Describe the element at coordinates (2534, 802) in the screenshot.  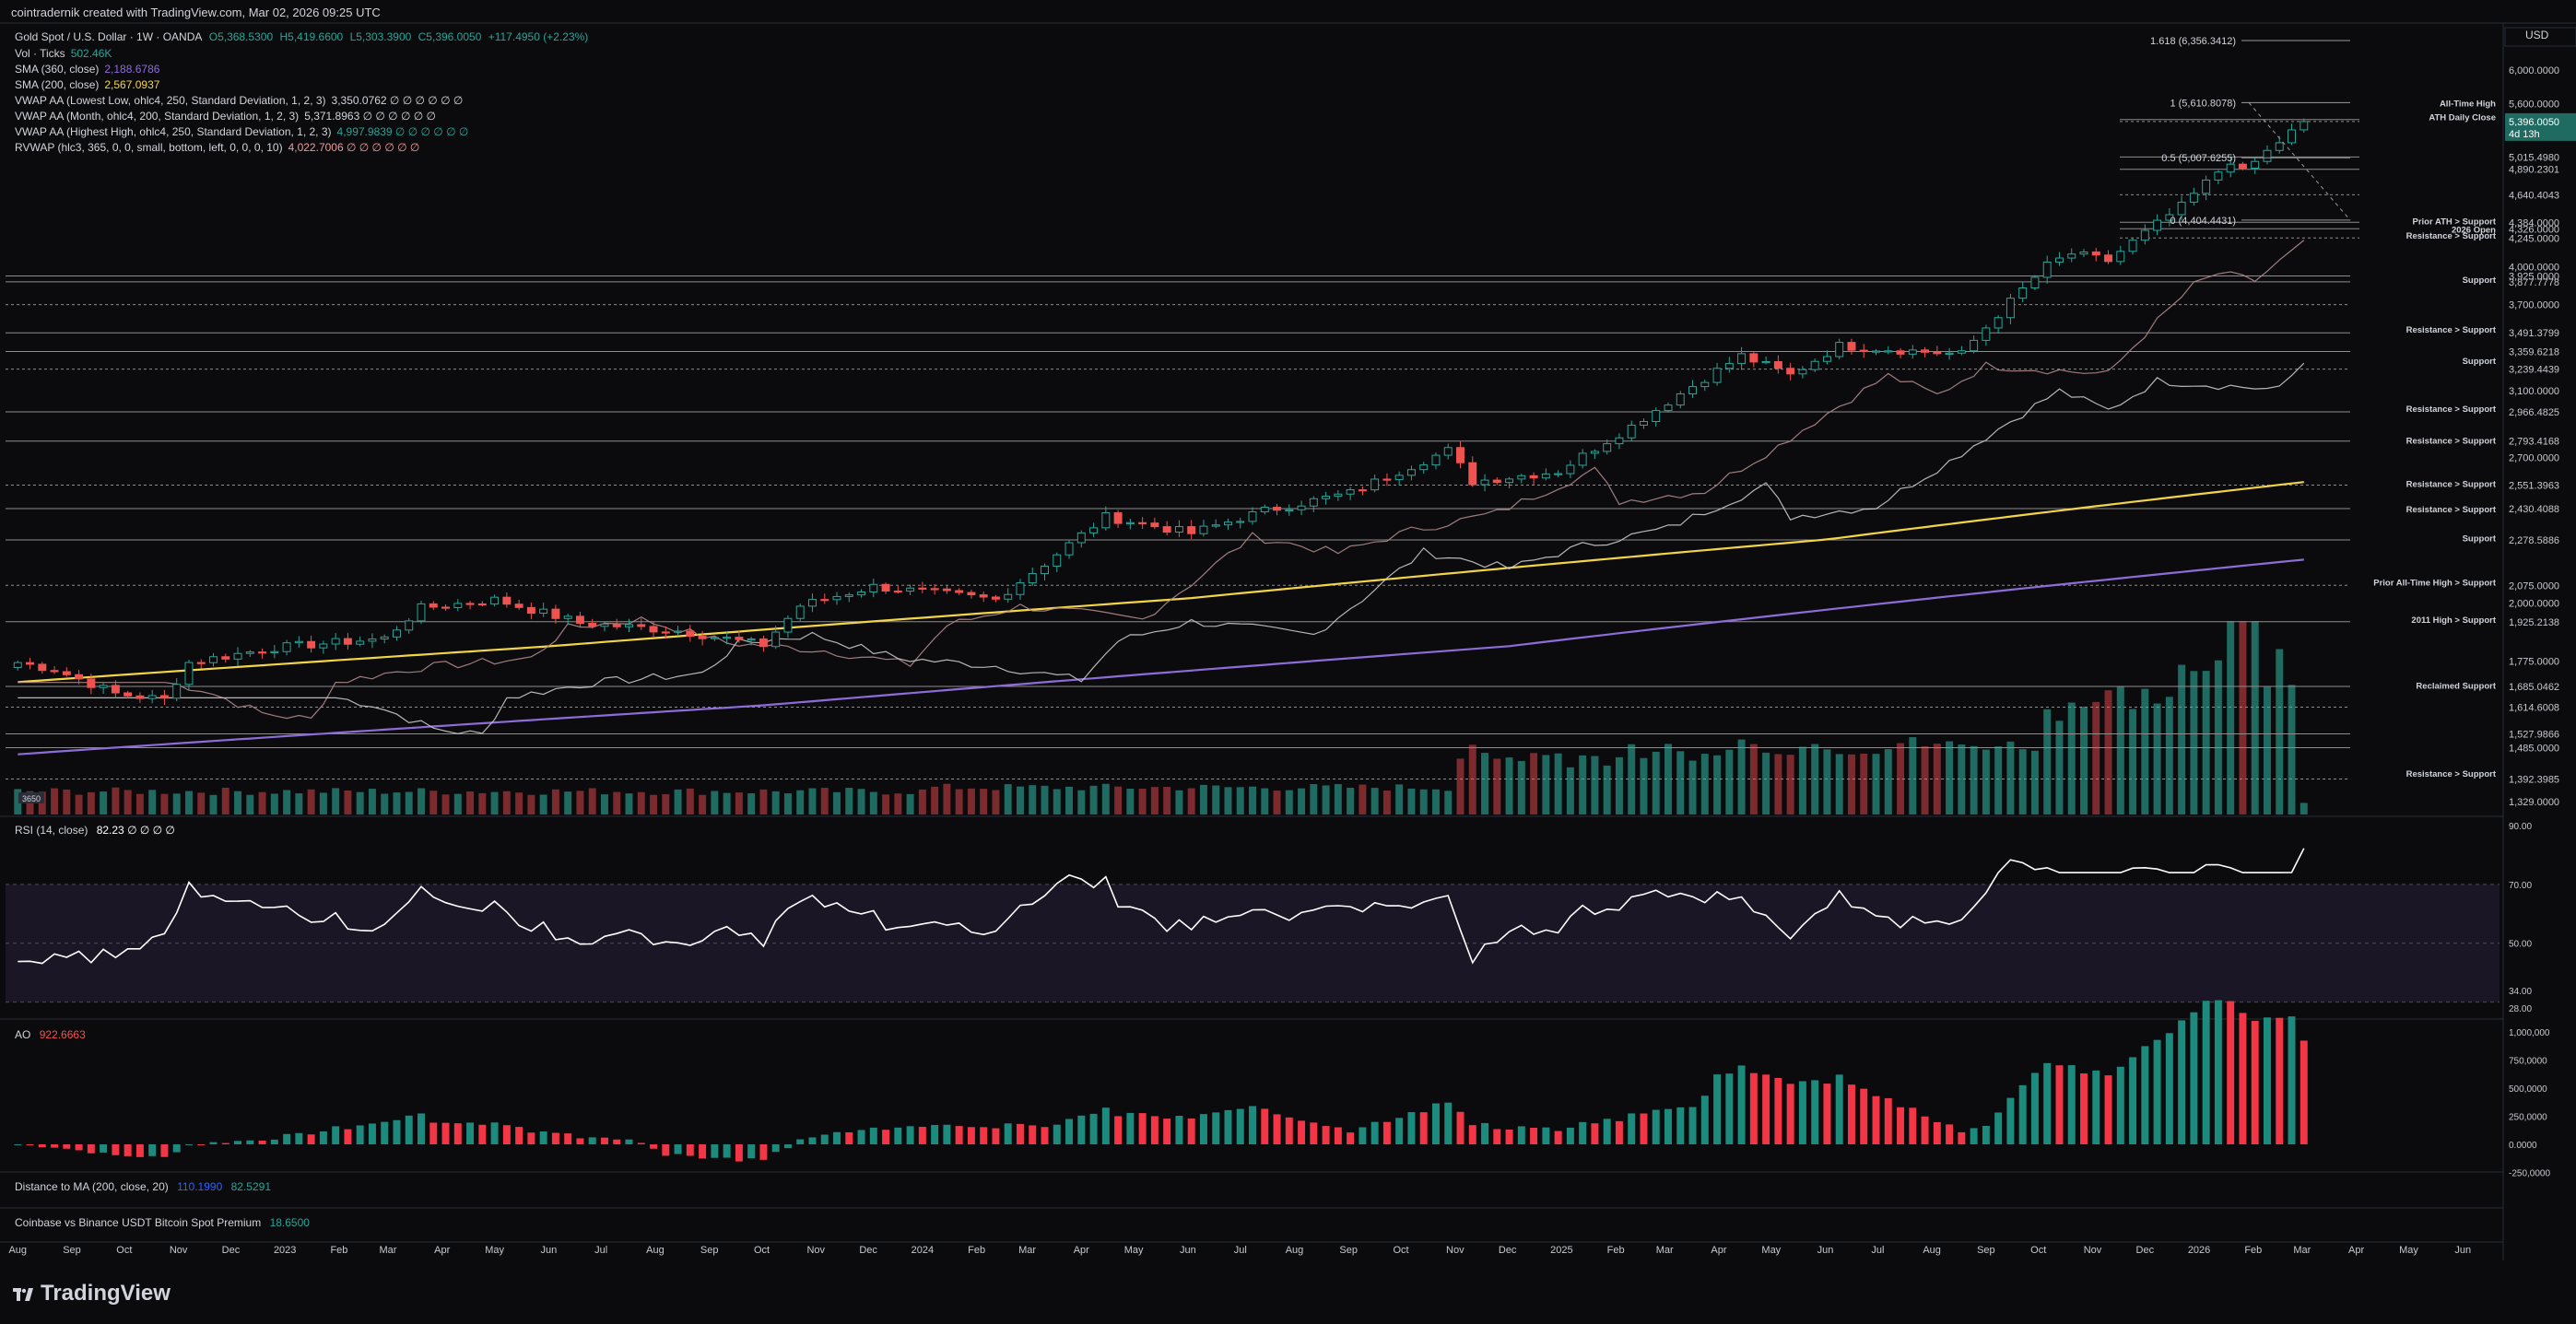
I see `price-tick: 1,329.0000` at that location.